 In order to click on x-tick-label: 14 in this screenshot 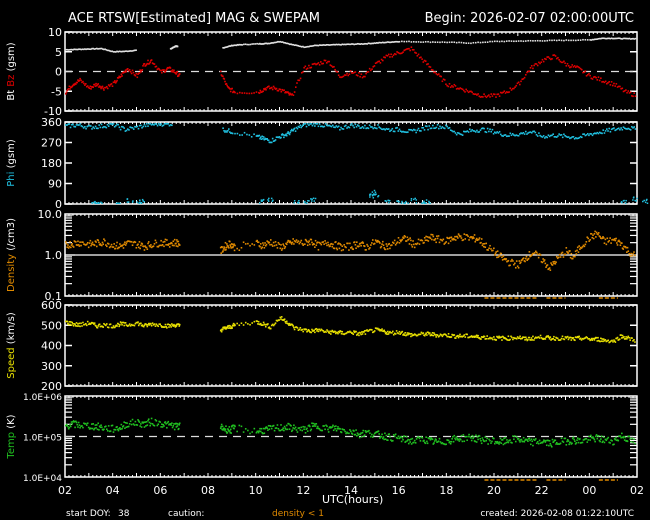, I will do `click(351, 490)`.